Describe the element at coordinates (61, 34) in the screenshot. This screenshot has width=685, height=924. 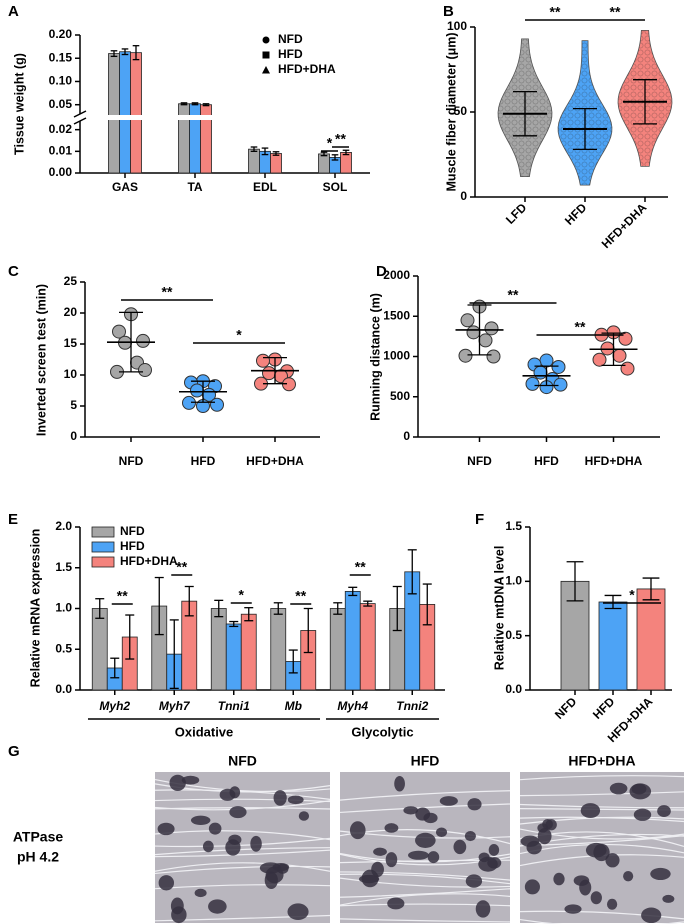
I see `y-tick-label: 0.20` at that location.